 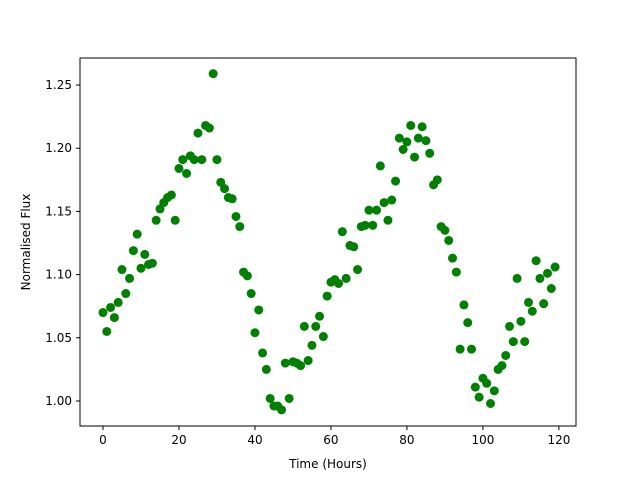 What do you see at coordinates (58, 148) in the screenshot?
I see `y-tick-label: 1.20` at bounding box center [58, 148].